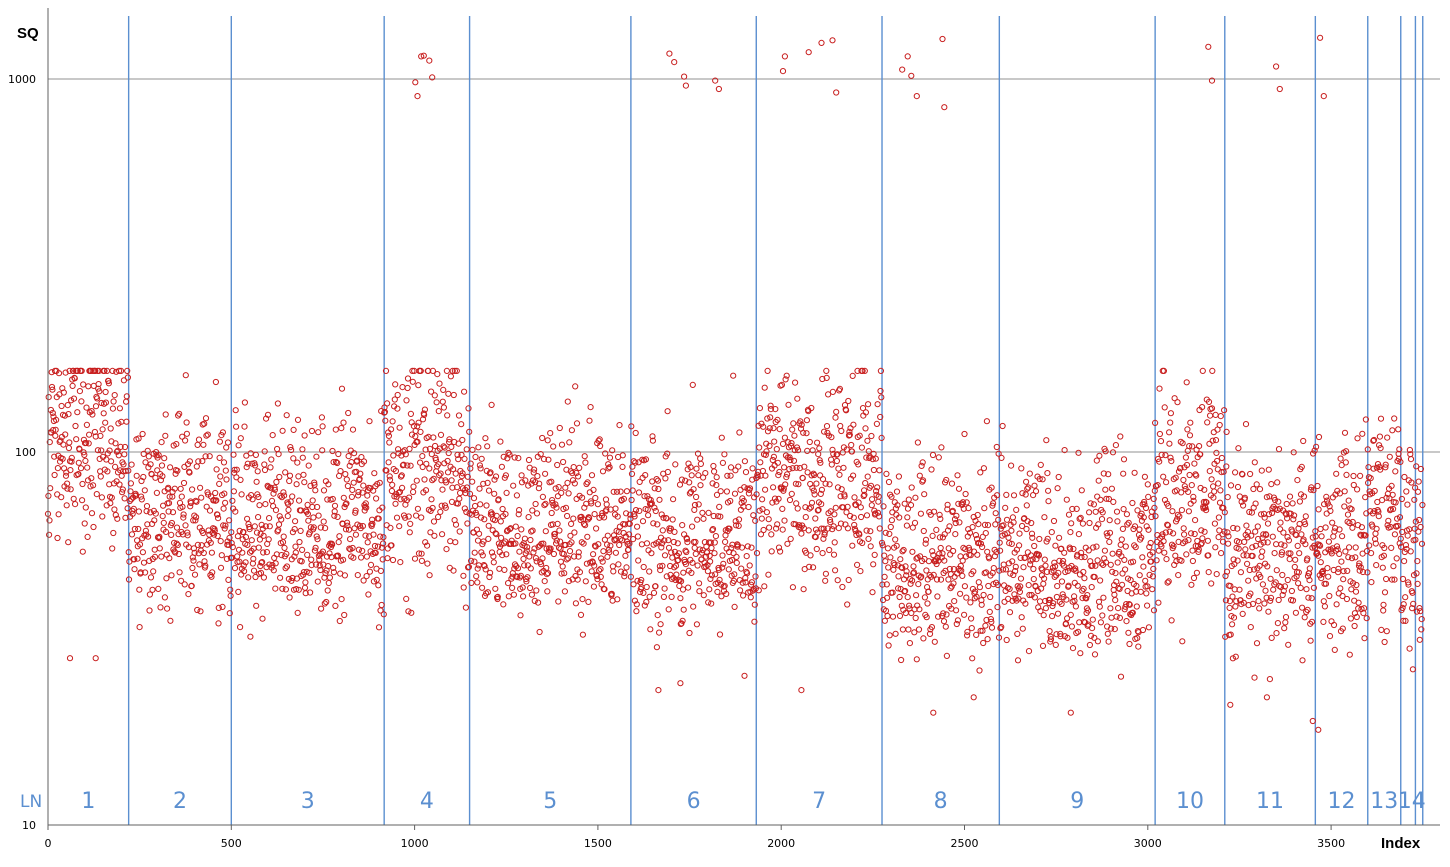 This screenshot has height=867, width=1450. Describe the element at coordinates (308, 801) in the screenshot. I see `group-label: 3` at that location.